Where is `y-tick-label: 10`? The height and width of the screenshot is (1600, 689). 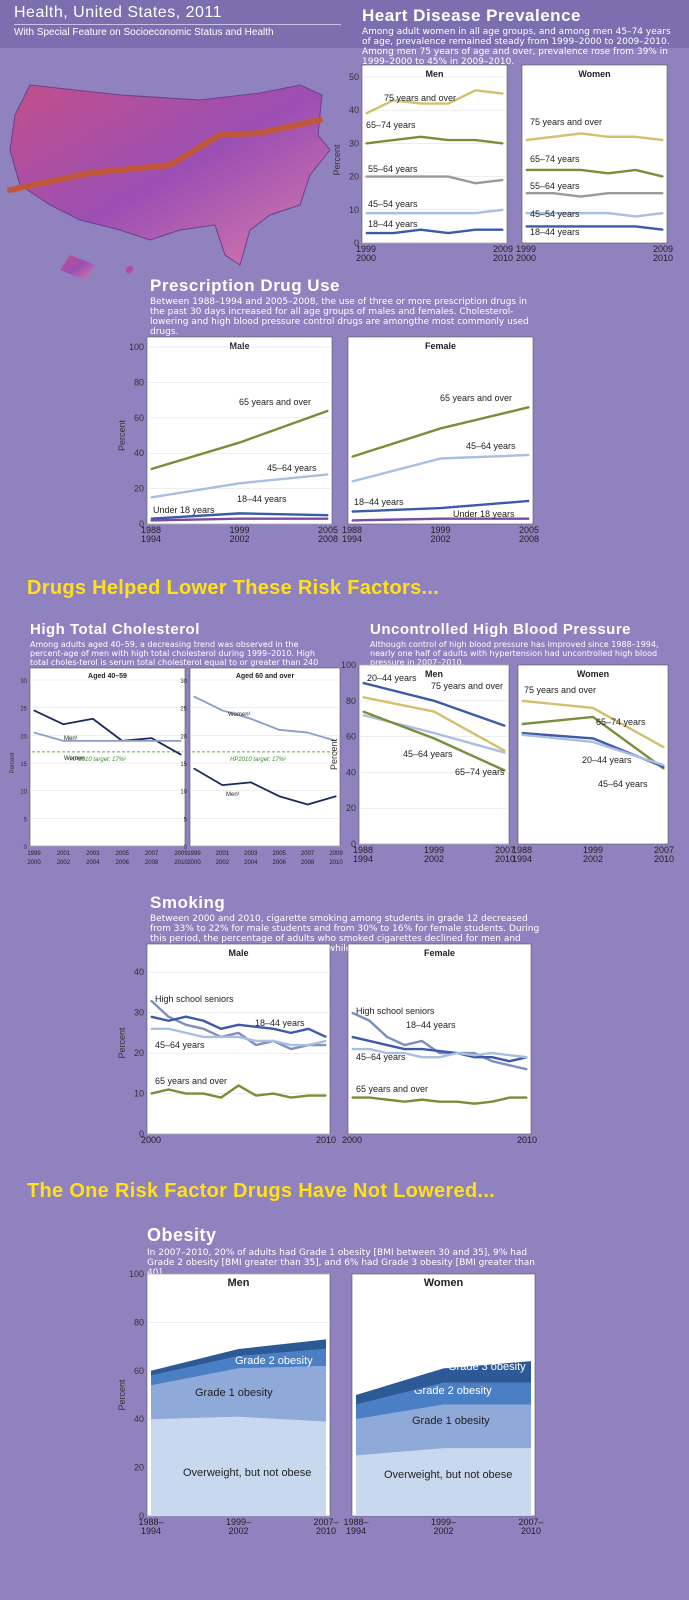 y-tick-label: 10 is located at coordinates (23, 793).